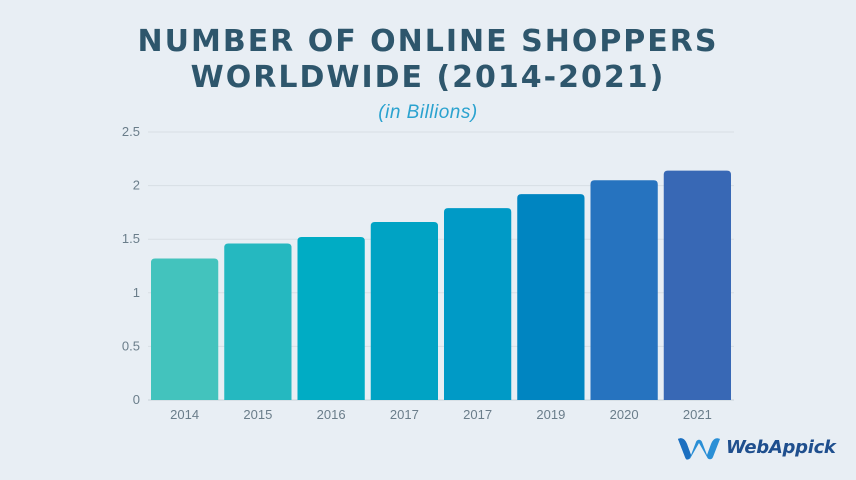 The width and height of the screenshot is (856, 480). I want to click on chart-title-line-1: NUMBER OF ONLINE SHOPPERS, so click(428, 41).